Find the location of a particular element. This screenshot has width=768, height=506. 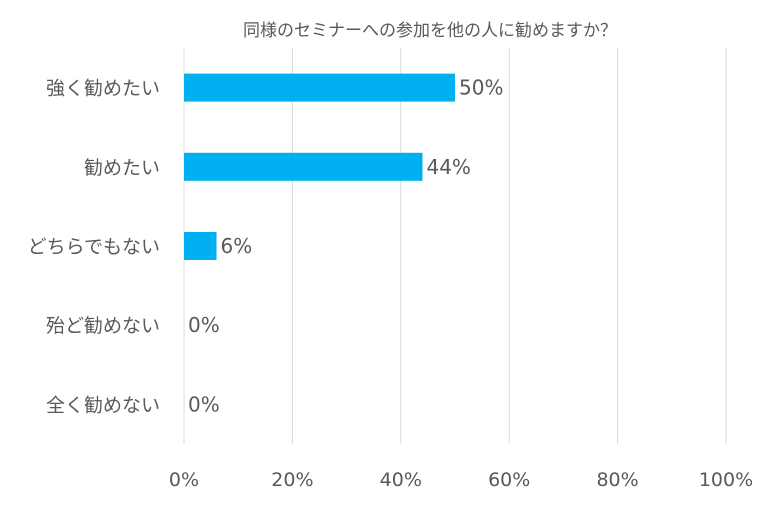

x-axis-tick-labels: 0% 20% 40% 60% 80% 100% is located at coordinates (461, 480).